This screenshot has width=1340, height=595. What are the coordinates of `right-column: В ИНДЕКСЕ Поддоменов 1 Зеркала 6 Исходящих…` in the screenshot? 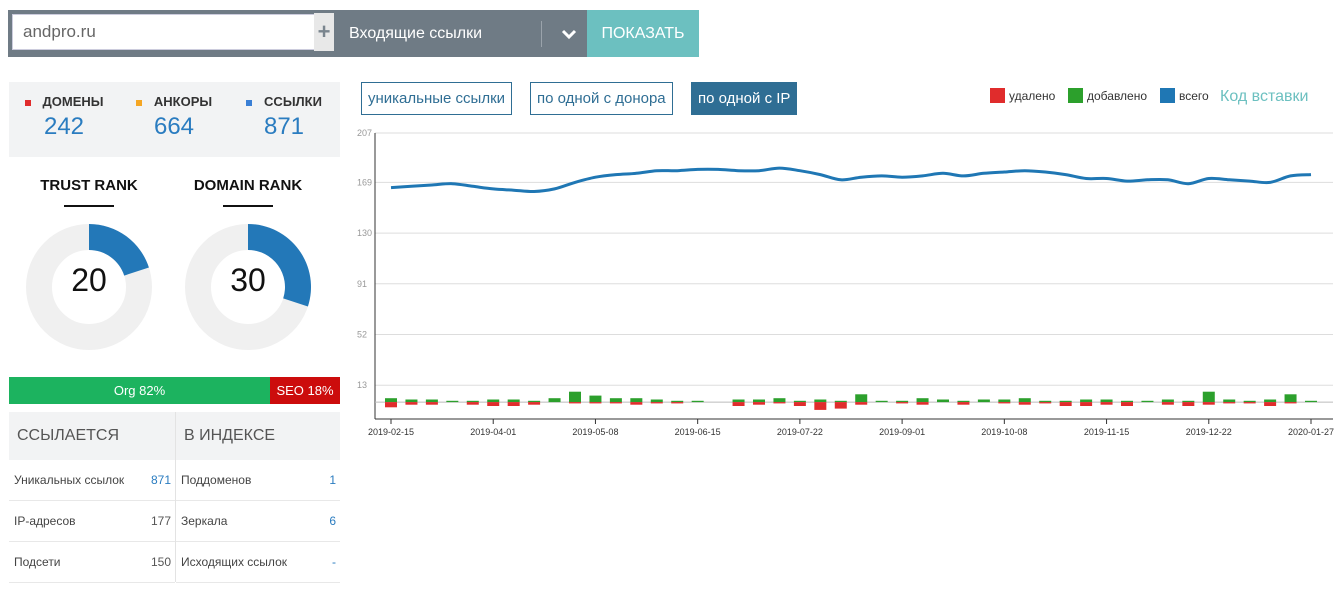 It's located at (258, 497).